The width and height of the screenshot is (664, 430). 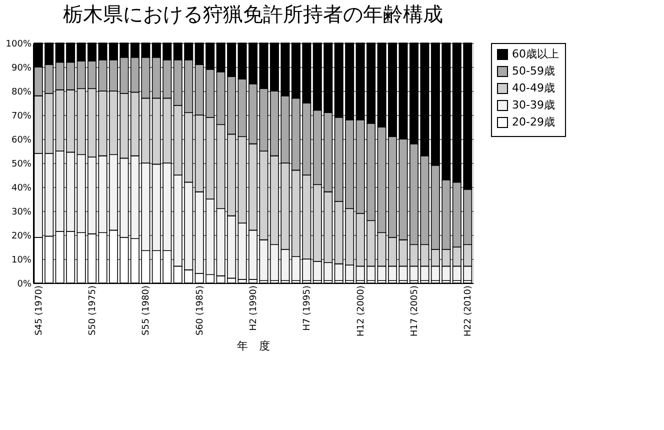 I want to click on y-tick-label: 30%, so click(x=21, y=213).